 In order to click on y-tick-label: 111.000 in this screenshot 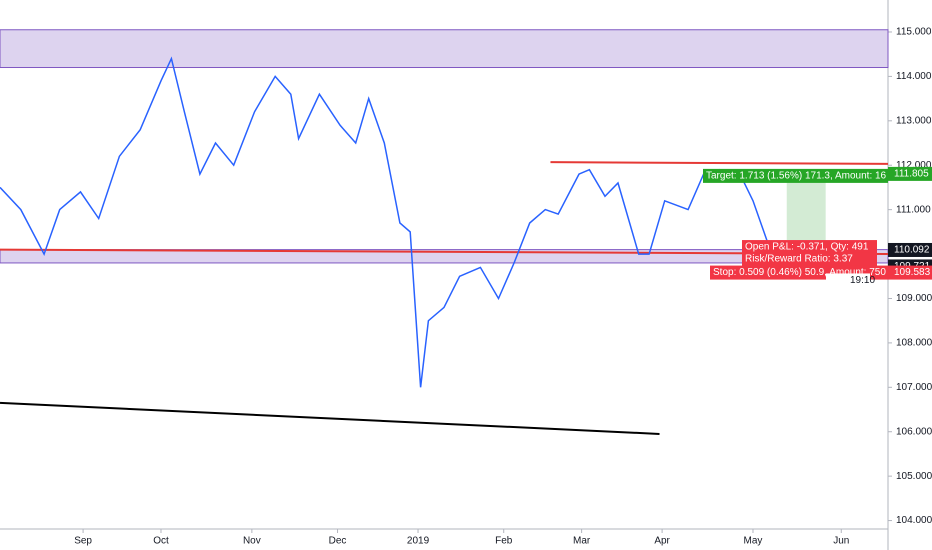, I will do `click(913, 209)`.